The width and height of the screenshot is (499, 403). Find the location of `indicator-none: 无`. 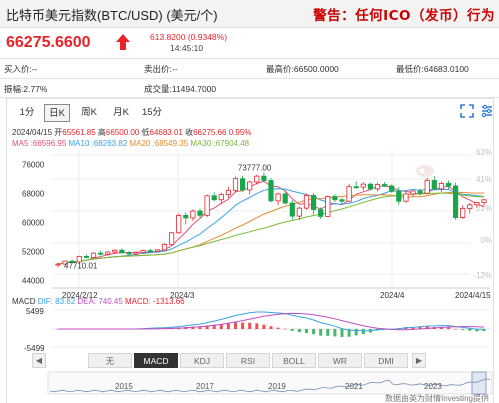

indicator-none: 无 is located at coordinates (110, 360).